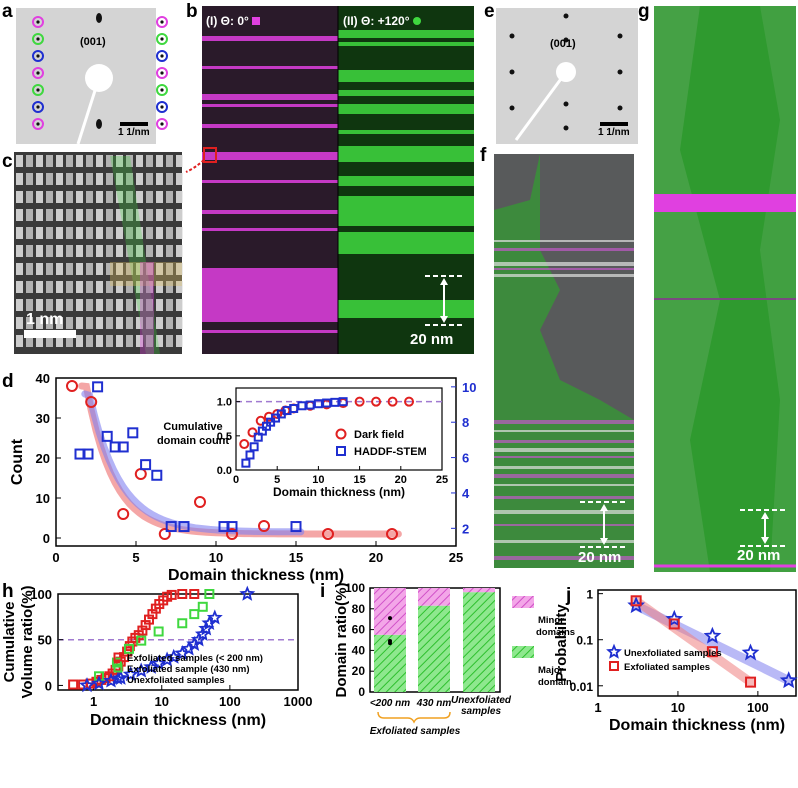 The width and height of the screenshot is (798, 788). What do you see at coordinates (236, 480) in the screenshot?
I see `inset-x-tick: 0` at bounding box center [236, 480].